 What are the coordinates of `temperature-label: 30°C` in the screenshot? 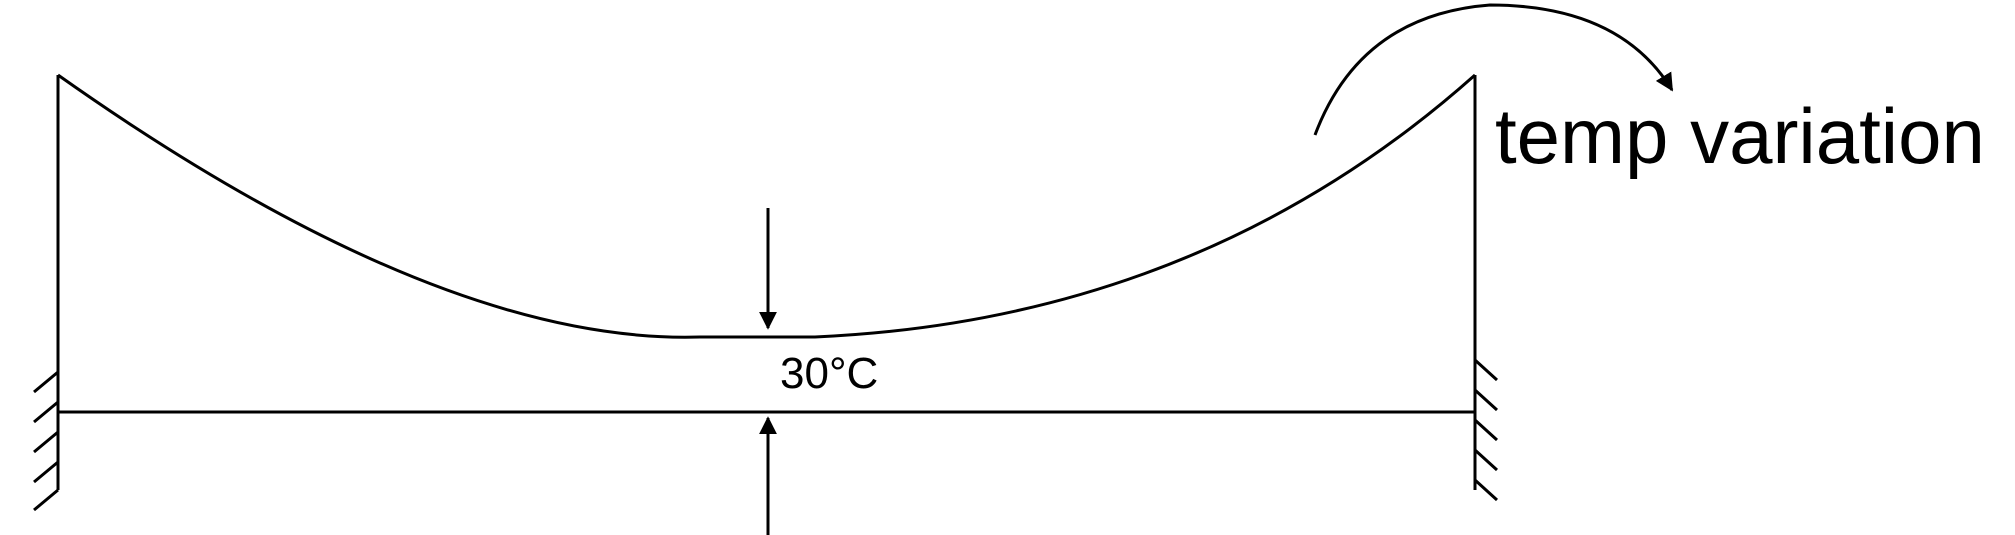 It's located at (829, 373).